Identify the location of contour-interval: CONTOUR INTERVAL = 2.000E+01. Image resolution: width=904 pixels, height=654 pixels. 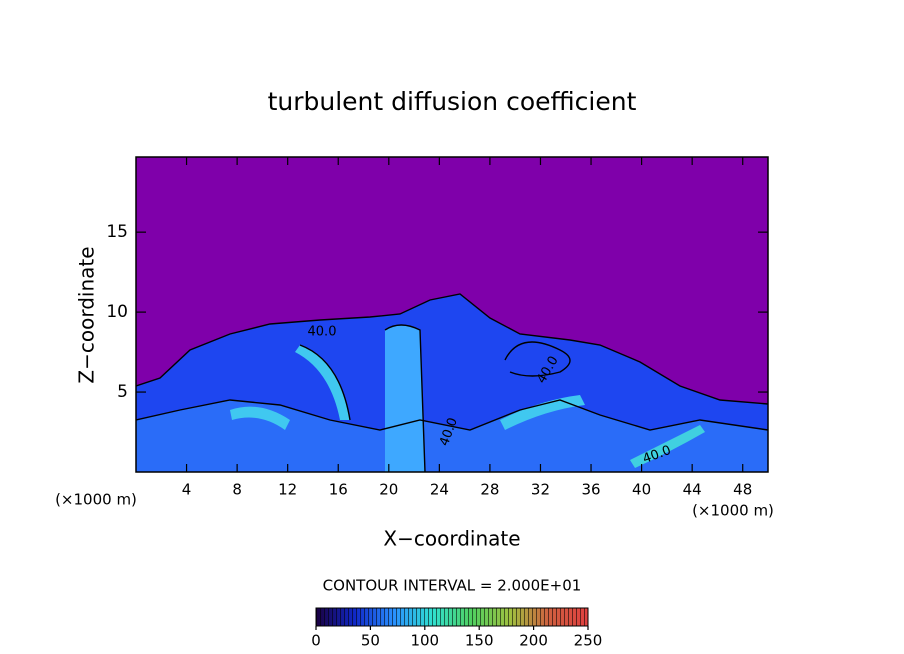
(452, 586).